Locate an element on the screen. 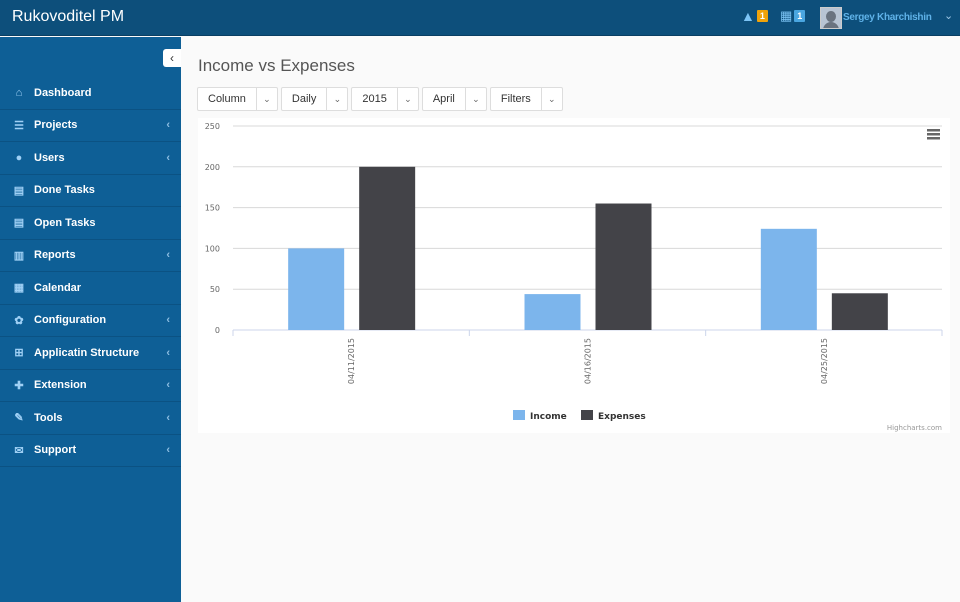 This screenshot has height=602, width=960. filter-button: Daily is located at coordinates (305, 99).